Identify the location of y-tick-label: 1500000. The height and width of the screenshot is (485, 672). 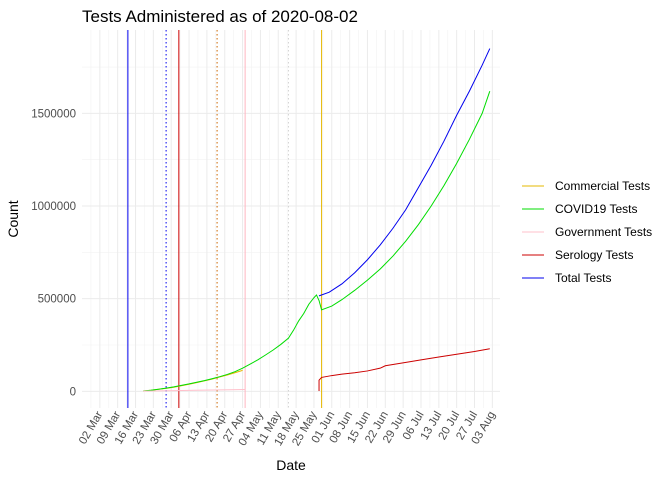
(53, 114).